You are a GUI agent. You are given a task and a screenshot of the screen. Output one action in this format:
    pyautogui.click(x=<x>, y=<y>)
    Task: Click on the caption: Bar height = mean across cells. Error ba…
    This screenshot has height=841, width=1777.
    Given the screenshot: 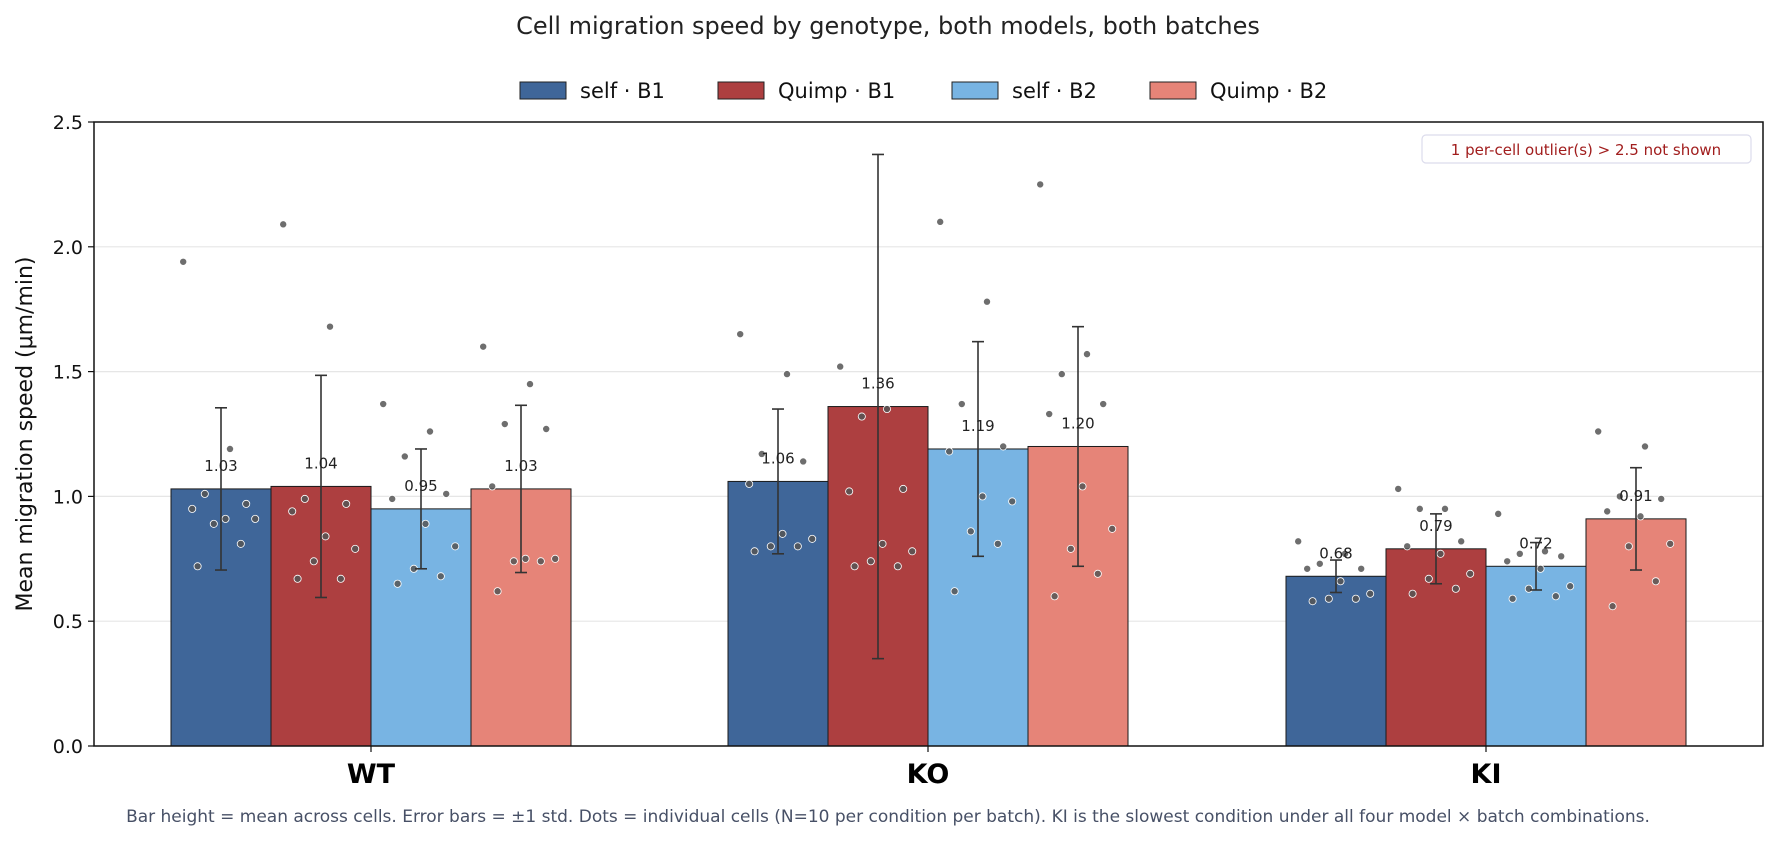 What is the action you would take?
    pyautogui.click(x=888, y=817)
    